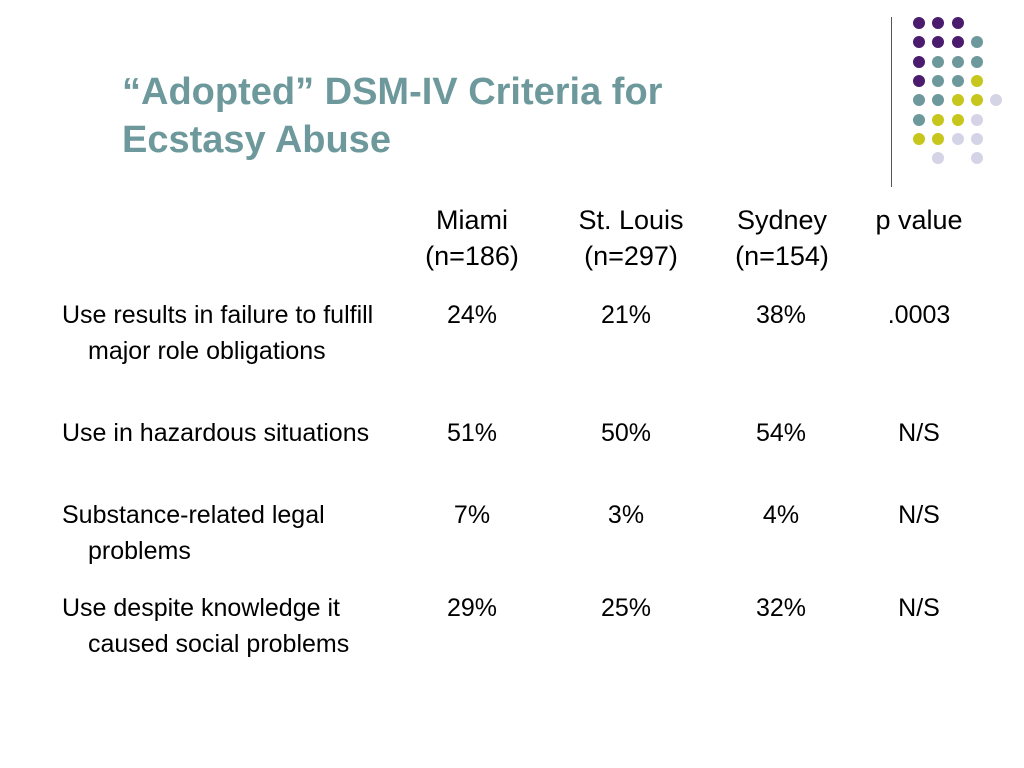 This screenshot has height=768, width=1024. I want to click on table-cell: .0003, so click(919, 315).